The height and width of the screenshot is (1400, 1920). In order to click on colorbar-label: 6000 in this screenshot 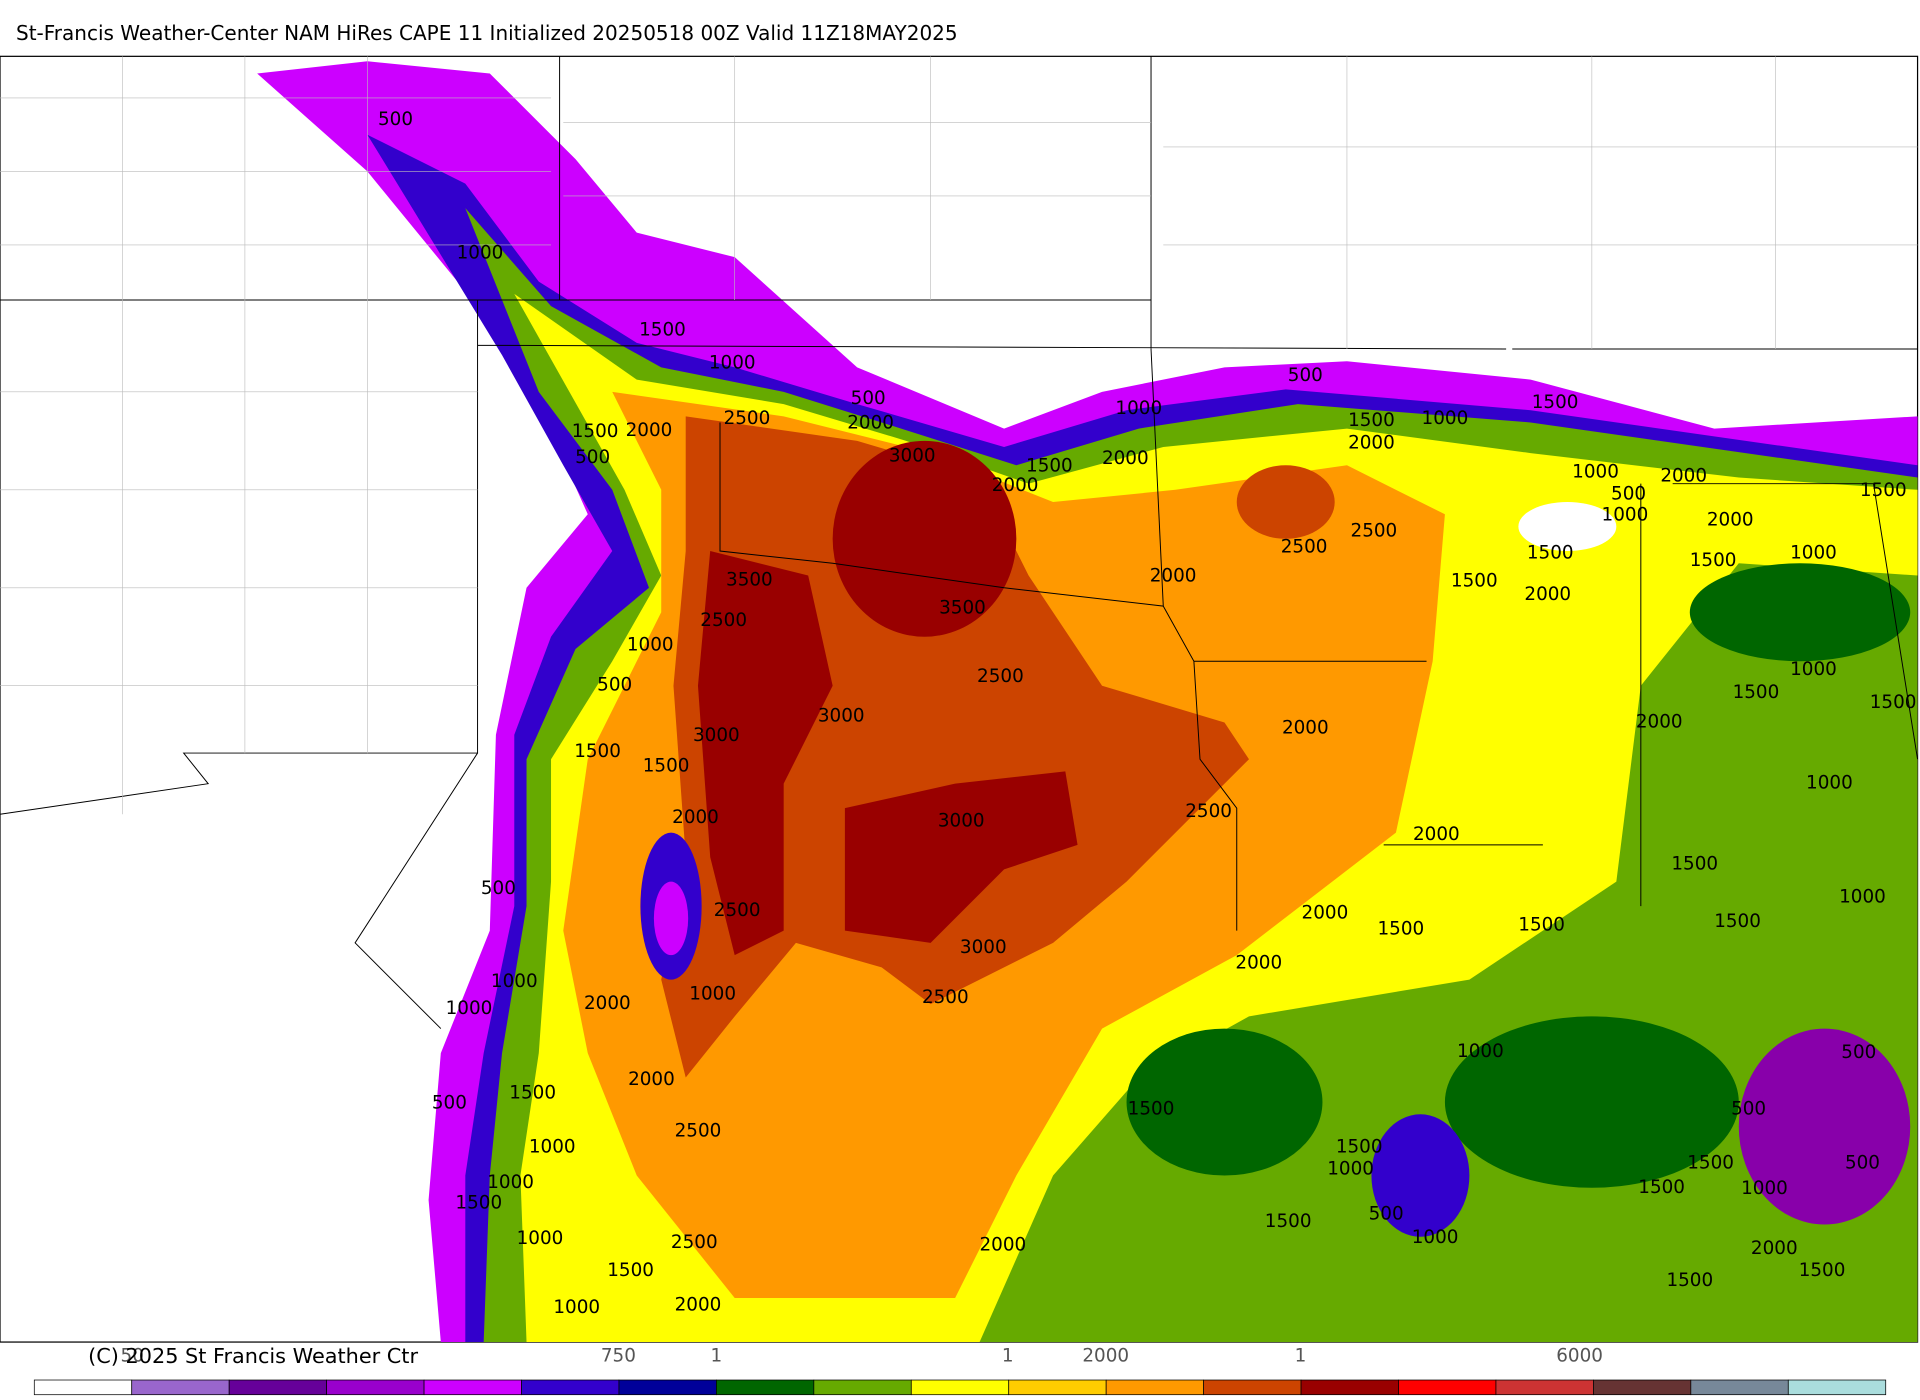, I will do `click(1579, 1356)`.